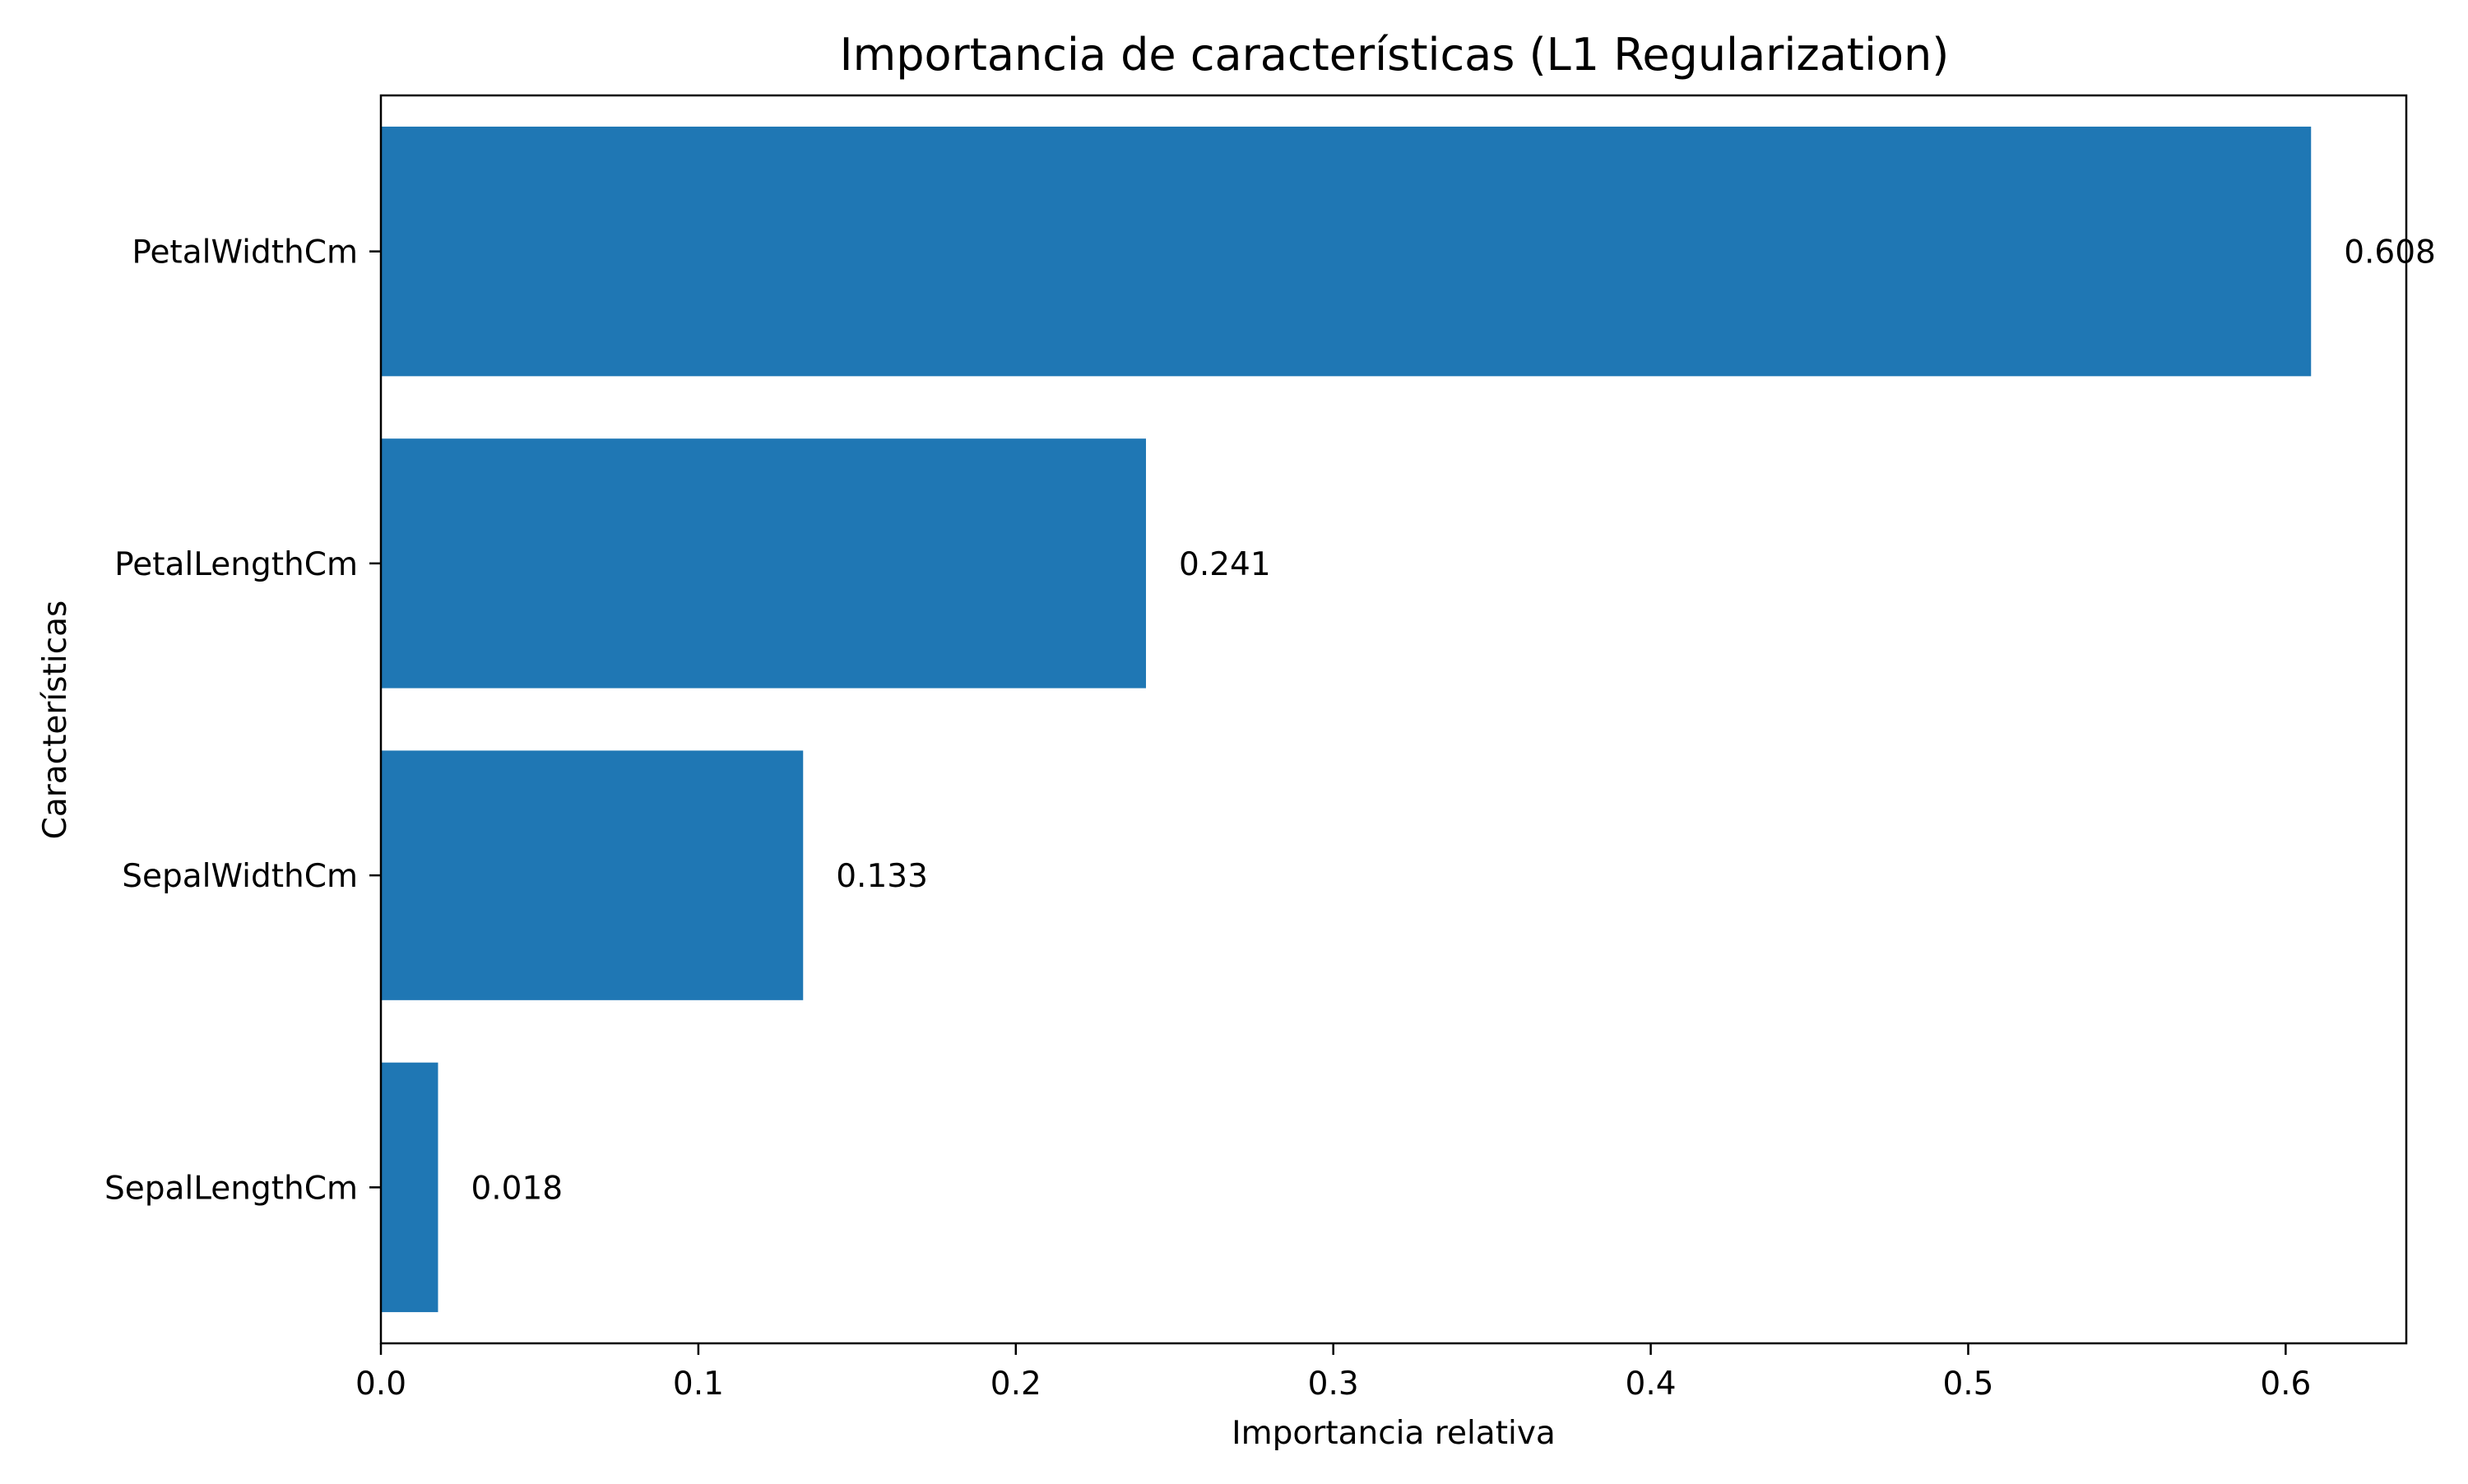 The width and height of the screenshot is (2468, 1484). What do you see at coordinates (409, 1187) in the screenshot?
I see `bar-SepalLengthCm` at bounding box center [409, 1187].